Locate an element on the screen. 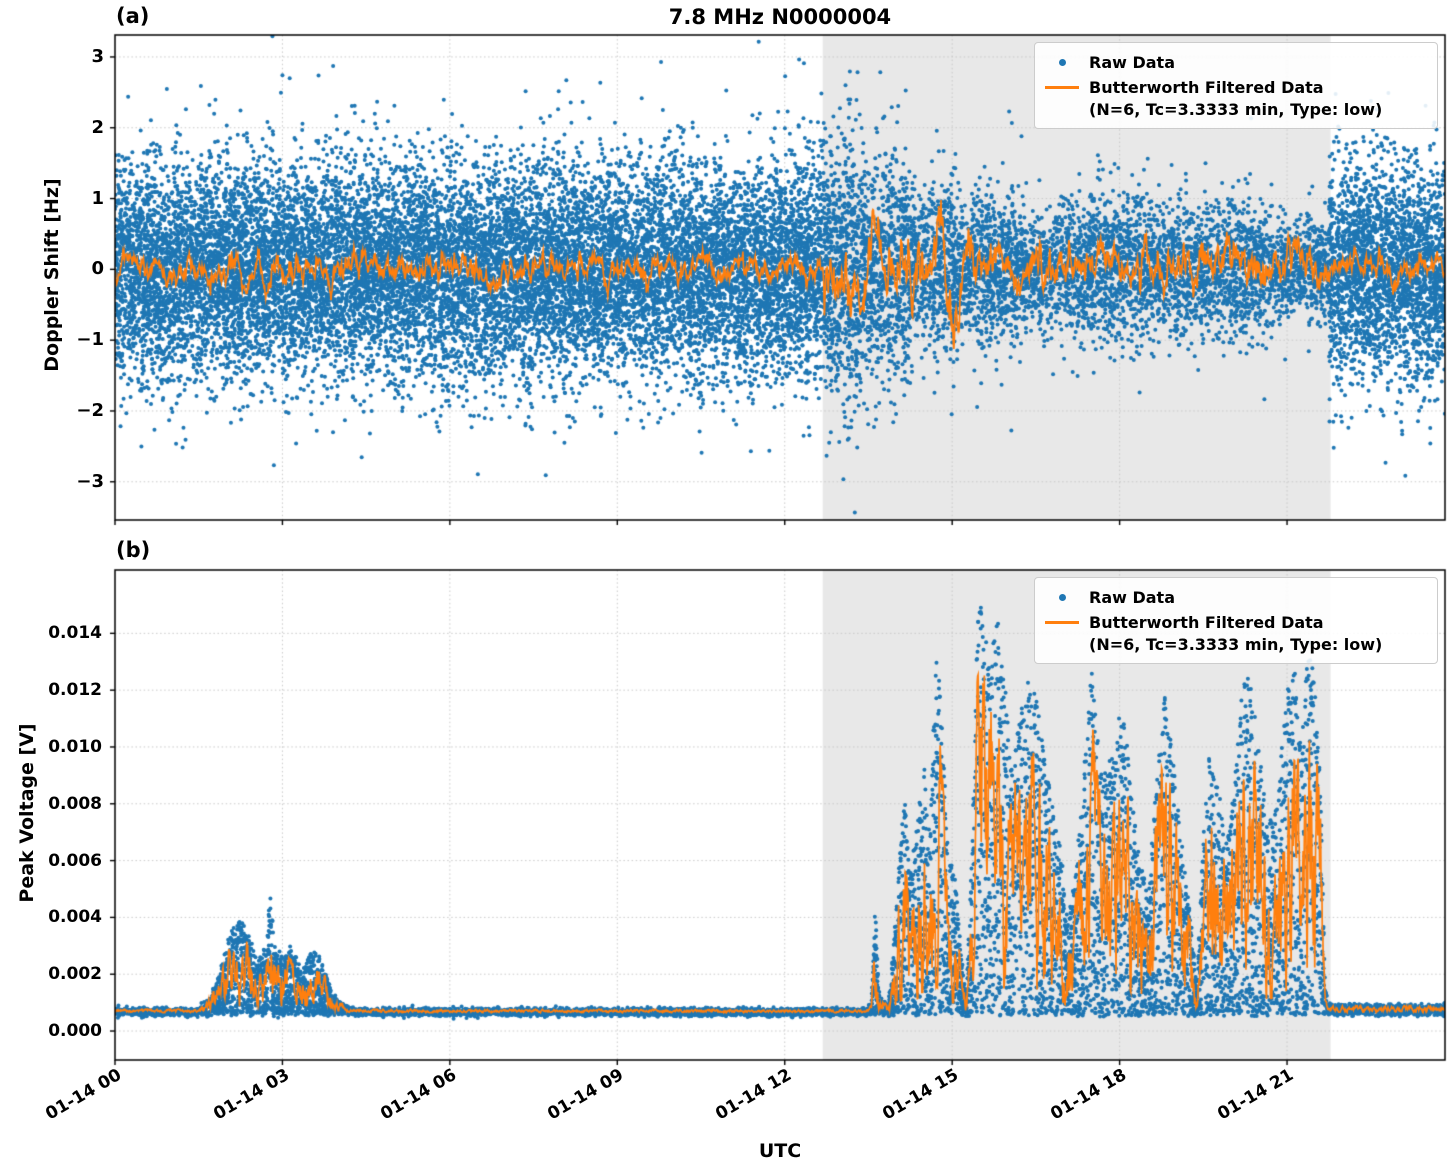 Image resolution: width=1456 pixels, height=1172 pixels. y-tick-label: 0.002 is located at coordinates (75, 974).